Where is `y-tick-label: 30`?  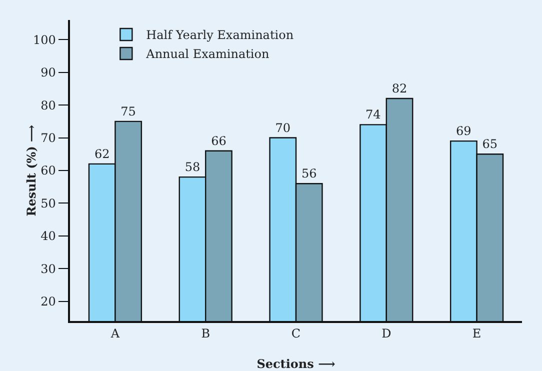
y-tick-label: 30 is located at coordinates (48, 269).